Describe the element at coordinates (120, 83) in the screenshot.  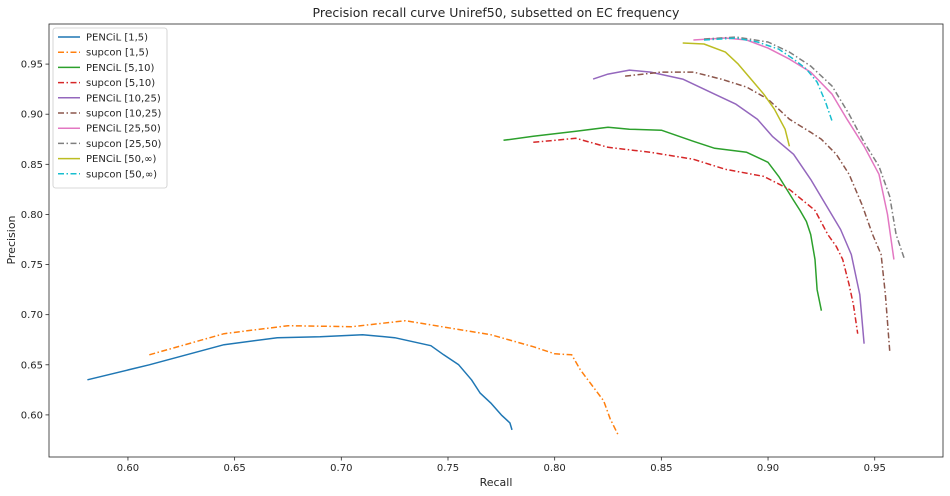
I see `legend-label-3: supcon [5,10)` at that location.